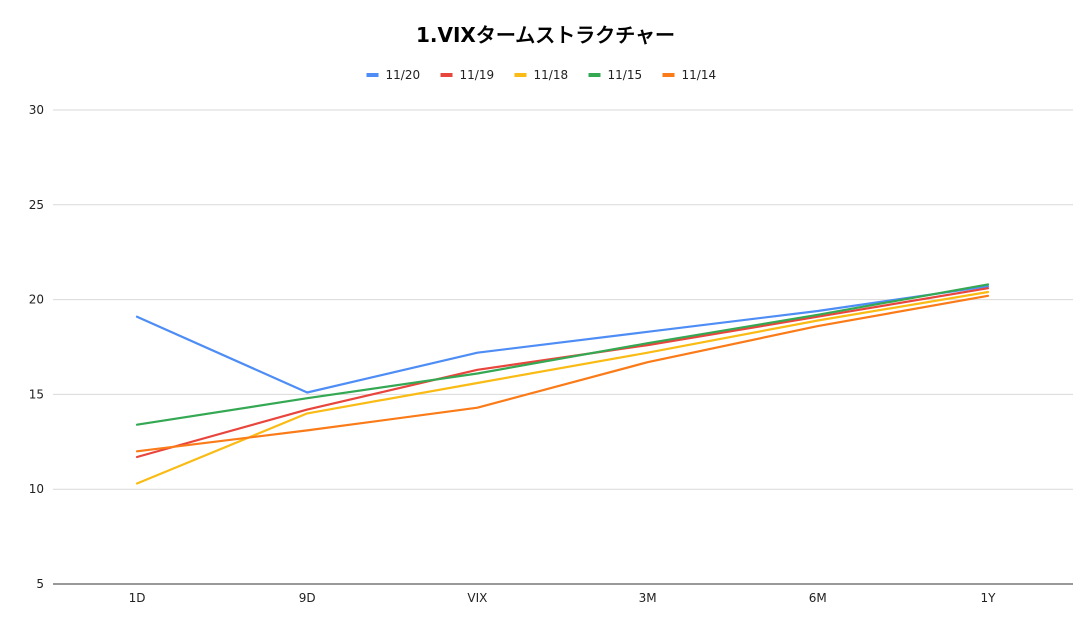  I want to click on legend-label: 11/14, so click(699, 75).